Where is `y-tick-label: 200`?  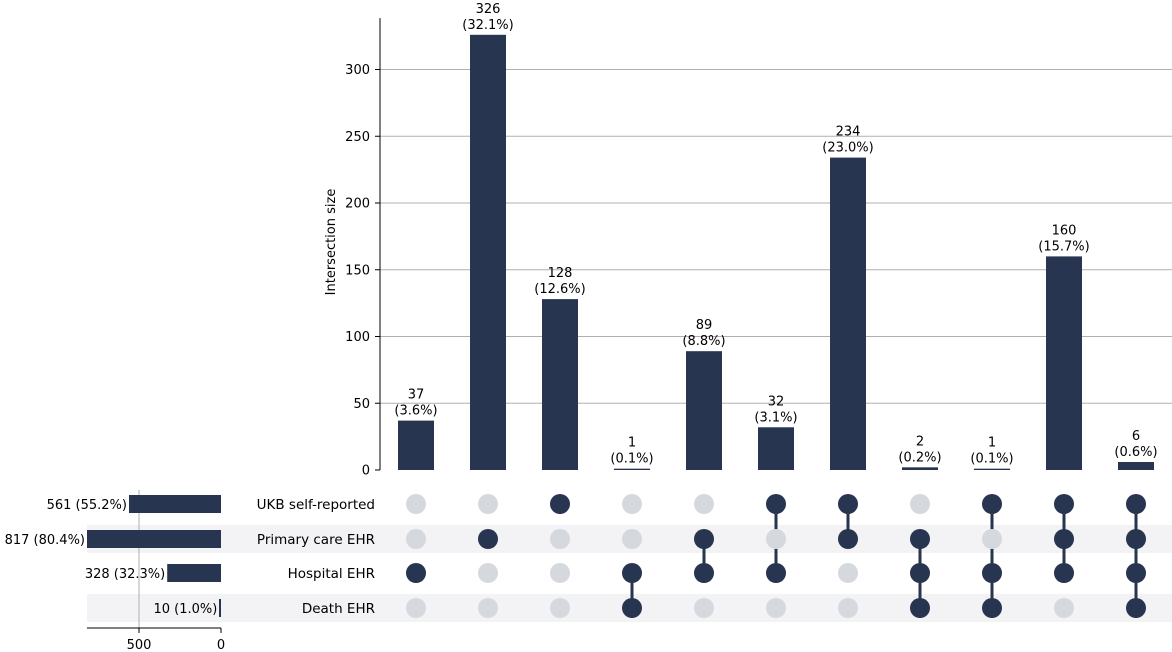
y-tick-label: 200 is located at coordinates (357, 204).